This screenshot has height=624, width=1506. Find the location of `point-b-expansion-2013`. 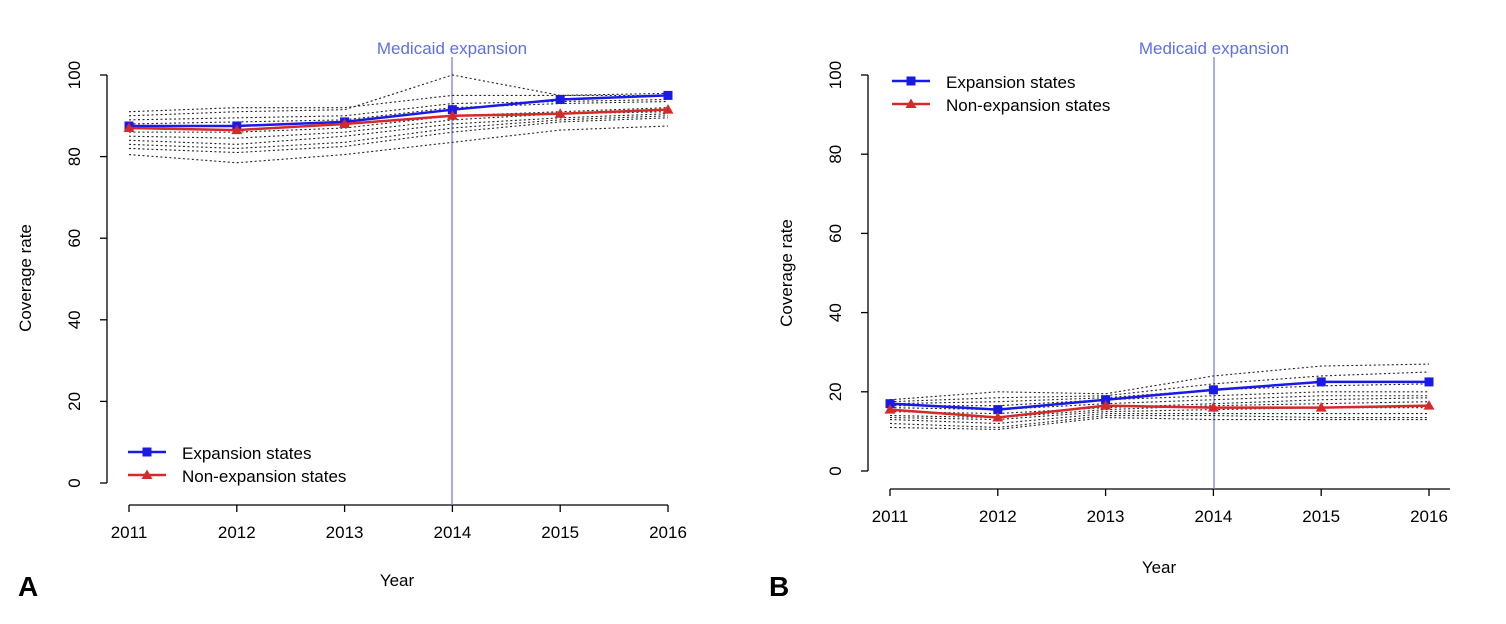

point-b-expansion-2013 is located at coordinates (1106, 400).